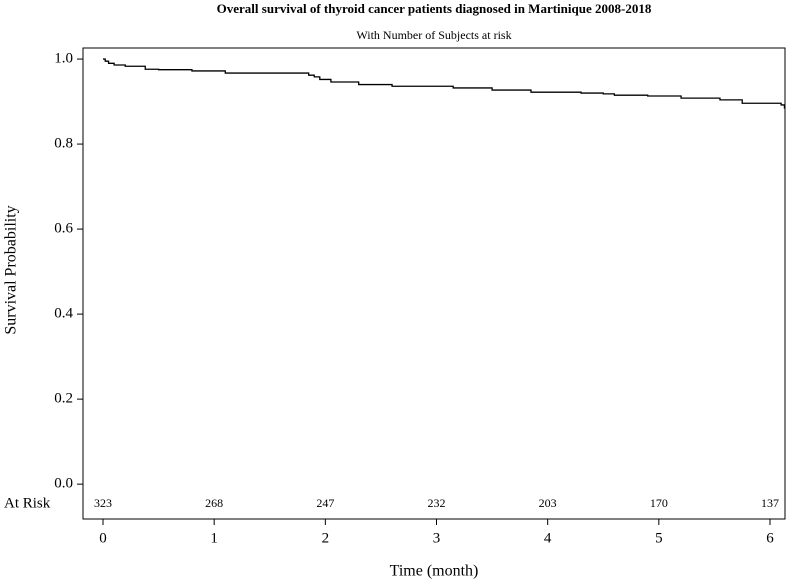  Describe the element at coordinates (63, 484) in the screenshot. I see `y-tick-label: 0.0` at that location.